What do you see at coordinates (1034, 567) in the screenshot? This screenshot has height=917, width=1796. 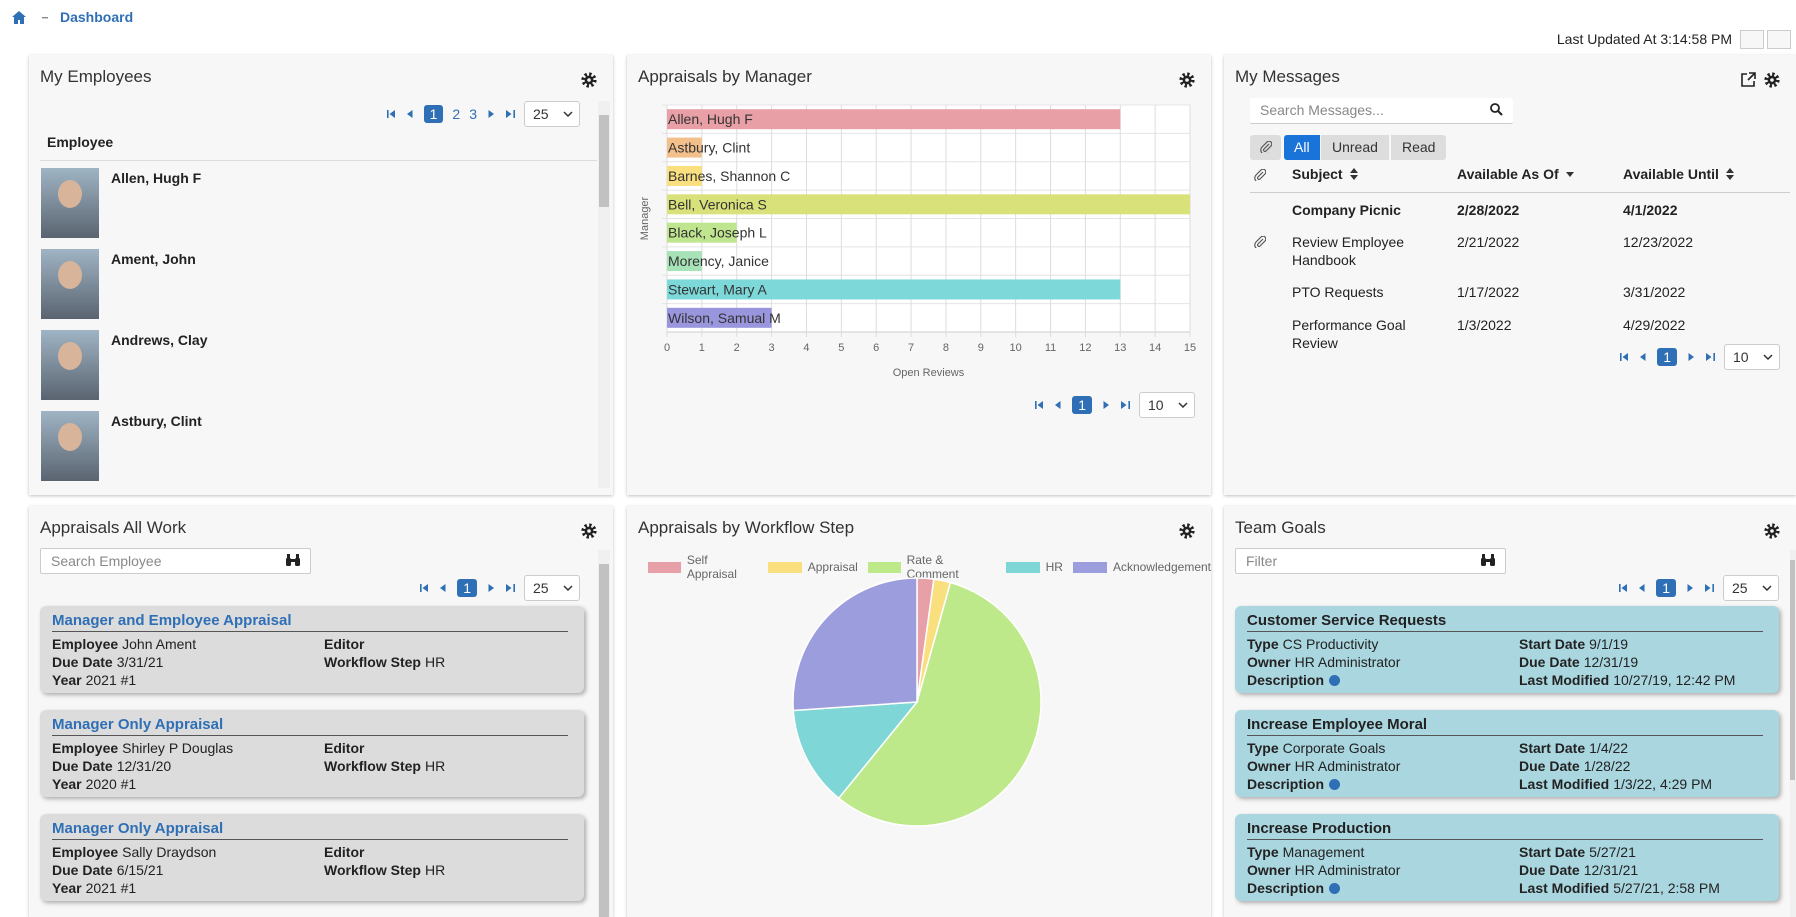 I see `legend-item: HR` at bounding box center [1034, 567].